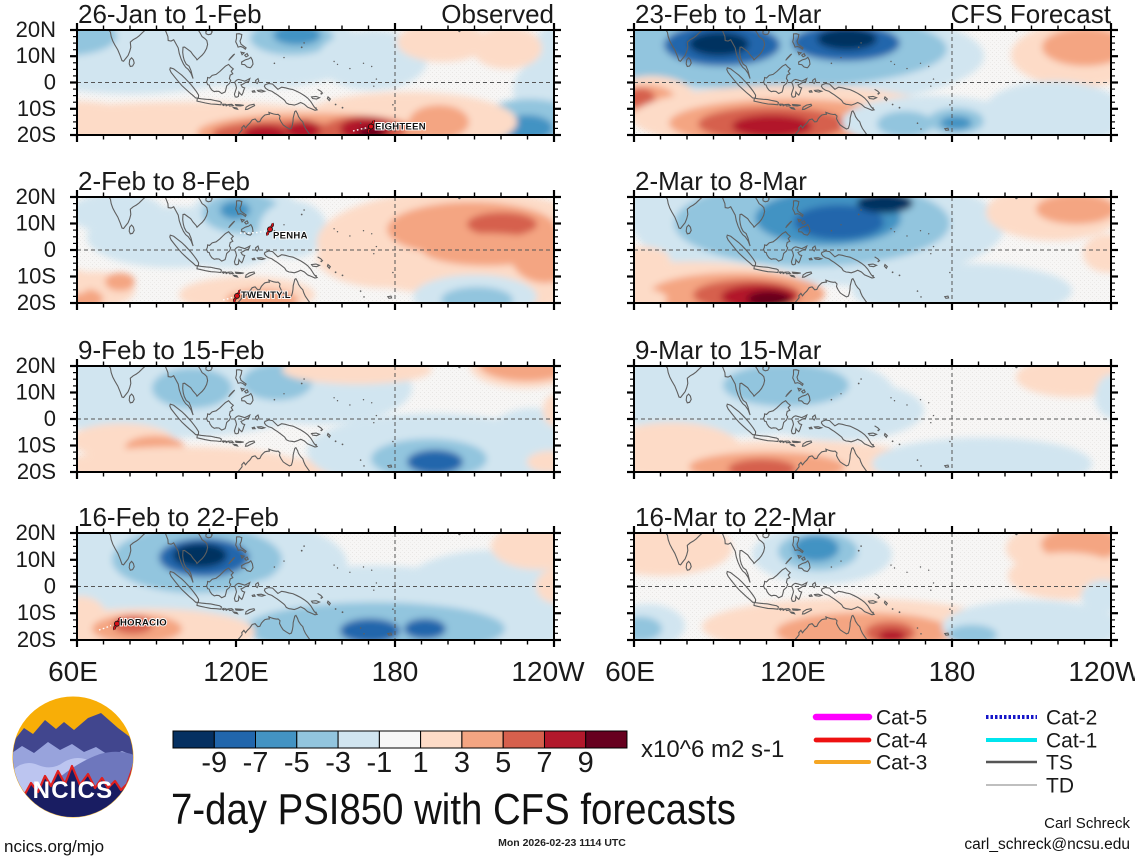  What do you see at coordinates (1087, 823) in the screenshot?
I see `svg-text: Carl Schreck` at bounding box center [1087, 823].